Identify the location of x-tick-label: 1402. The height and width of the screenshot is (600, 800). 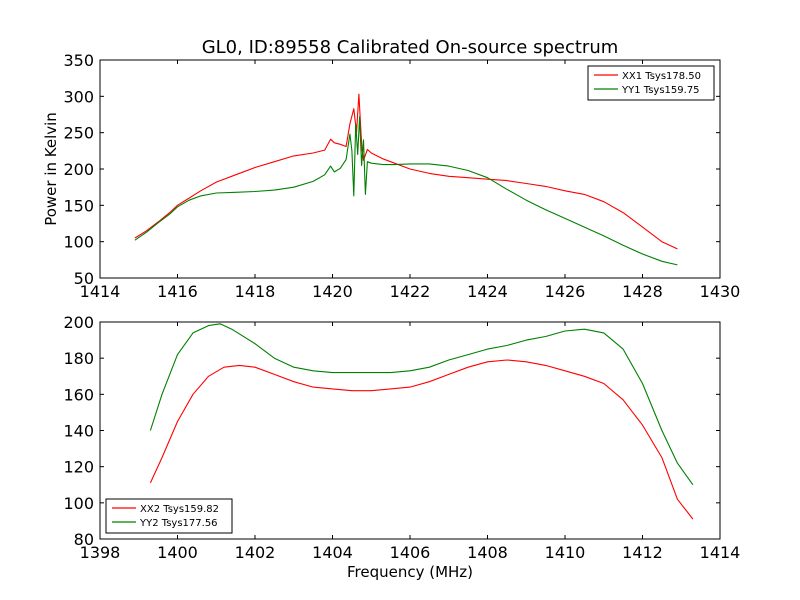
(255, 552).